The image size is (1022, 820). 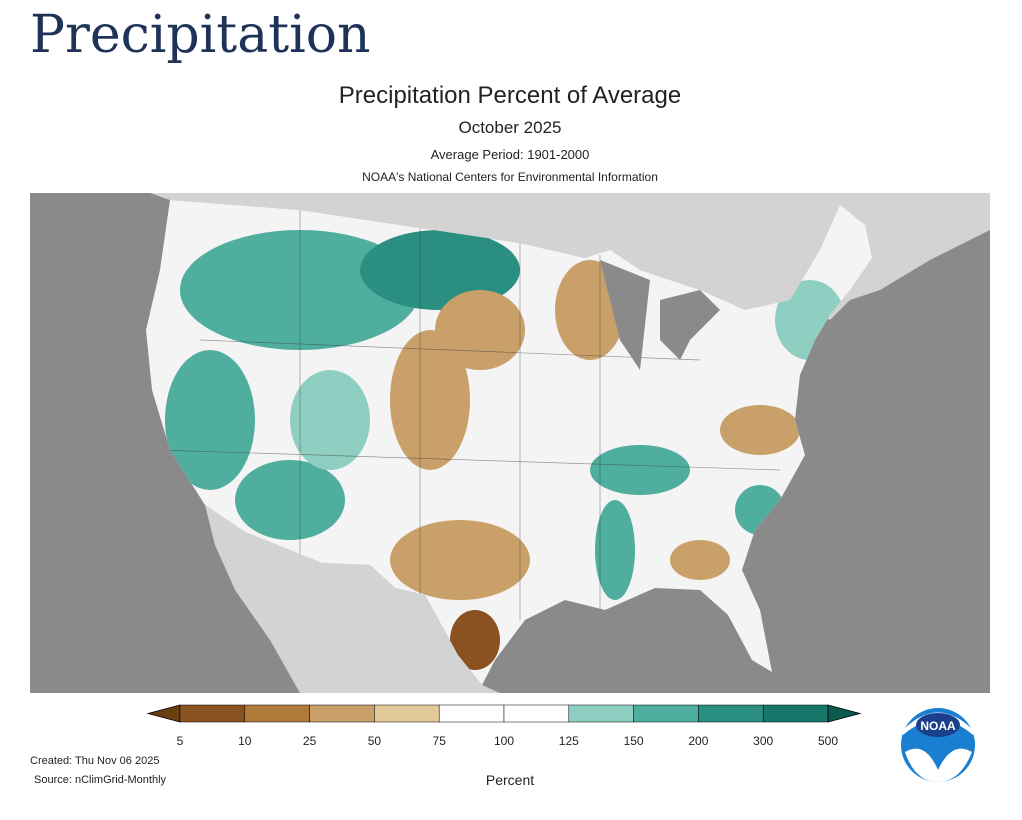 What do you see at coordinates (938, 765) in the screenshot?
I see `logo-gull` at bounding box center [938, 765].